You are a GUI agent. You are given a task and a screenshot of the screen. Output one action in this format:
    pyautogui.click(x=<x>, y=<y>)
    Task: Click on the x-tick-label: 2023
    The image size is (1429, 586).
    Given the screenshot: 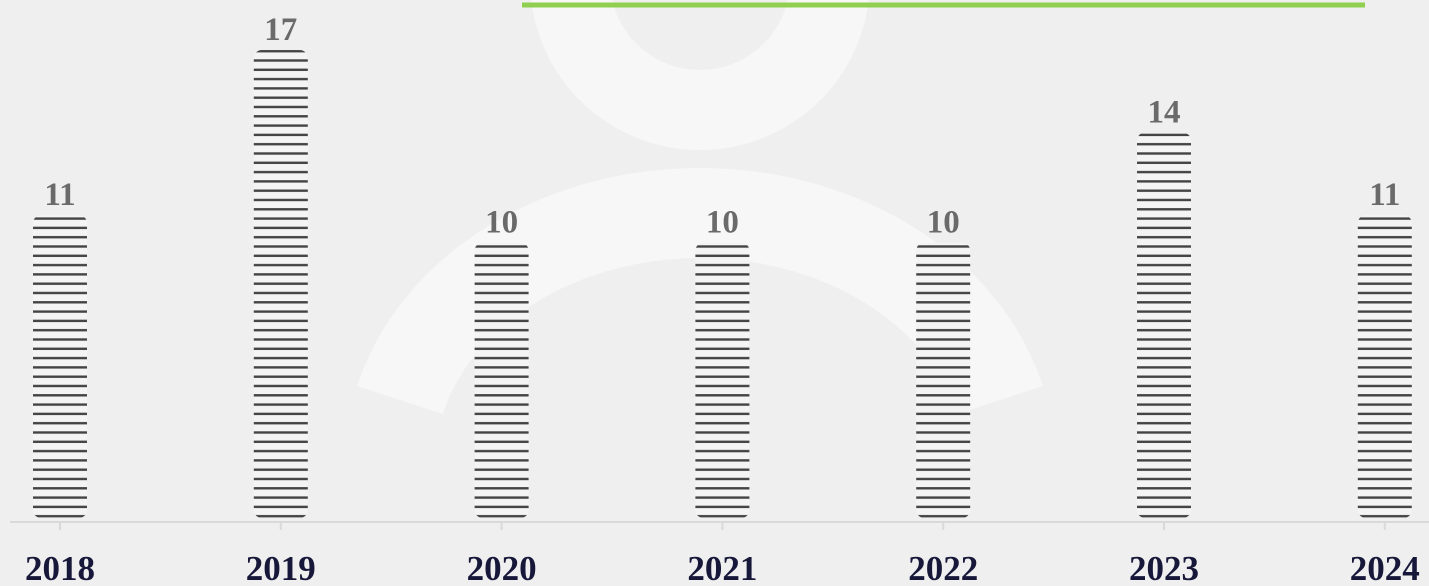 What is the action you would take?
    pyautogui.click(x=1164, y=567)
    